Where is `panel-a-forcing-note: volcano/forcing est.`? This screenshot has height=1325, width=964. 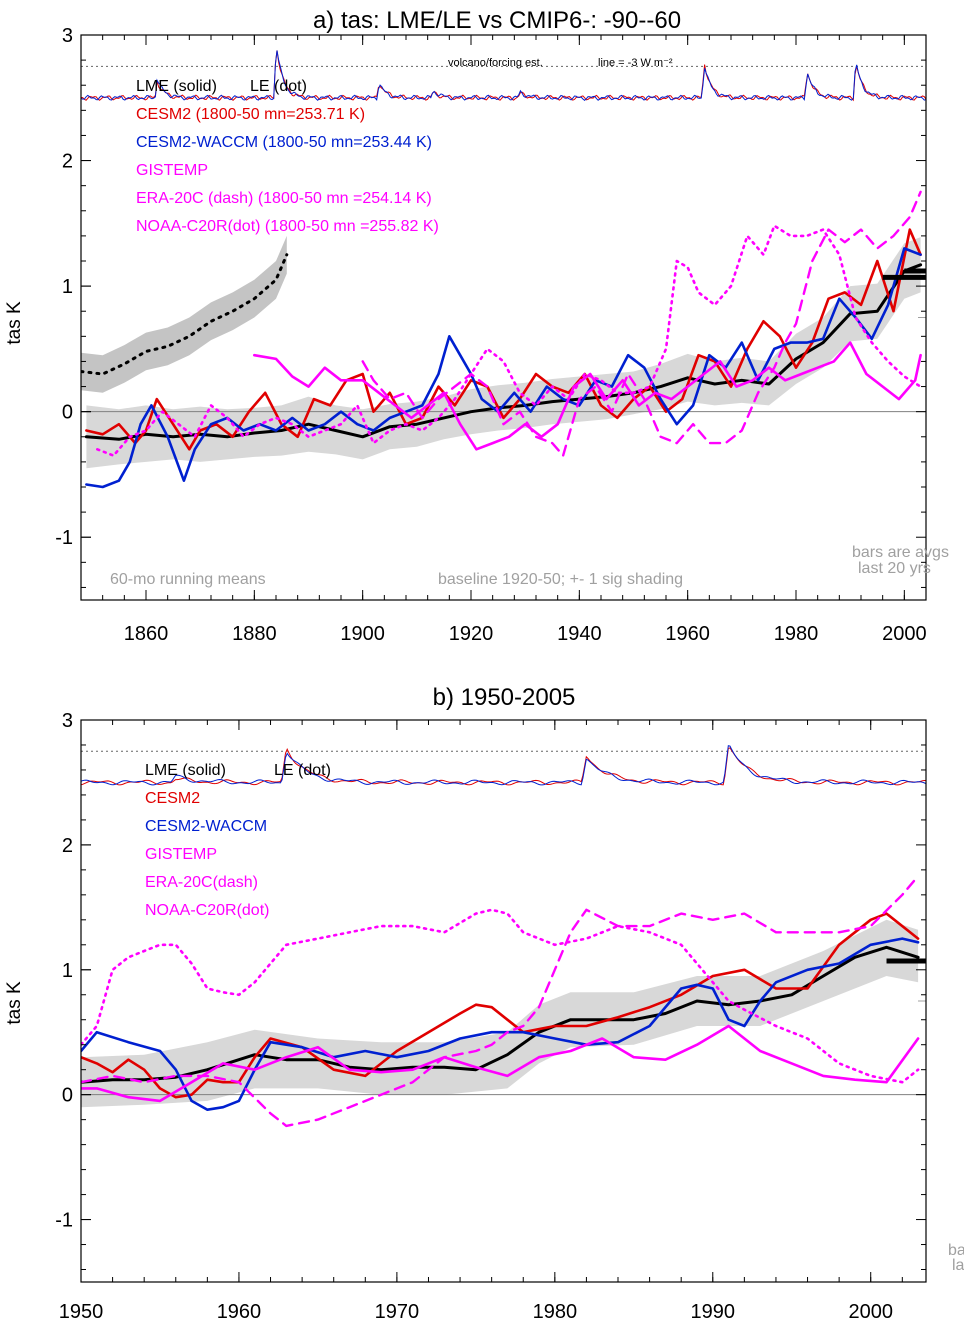 panel-a-forcing-note: volcano/forcing est. is located at coordinates (495, 63).